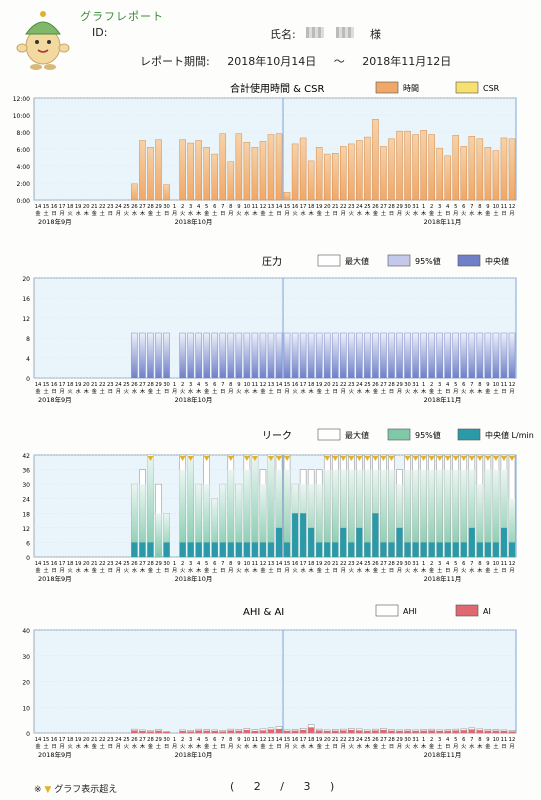  I want to click on x-tick-day: 23, so click(110, 740).